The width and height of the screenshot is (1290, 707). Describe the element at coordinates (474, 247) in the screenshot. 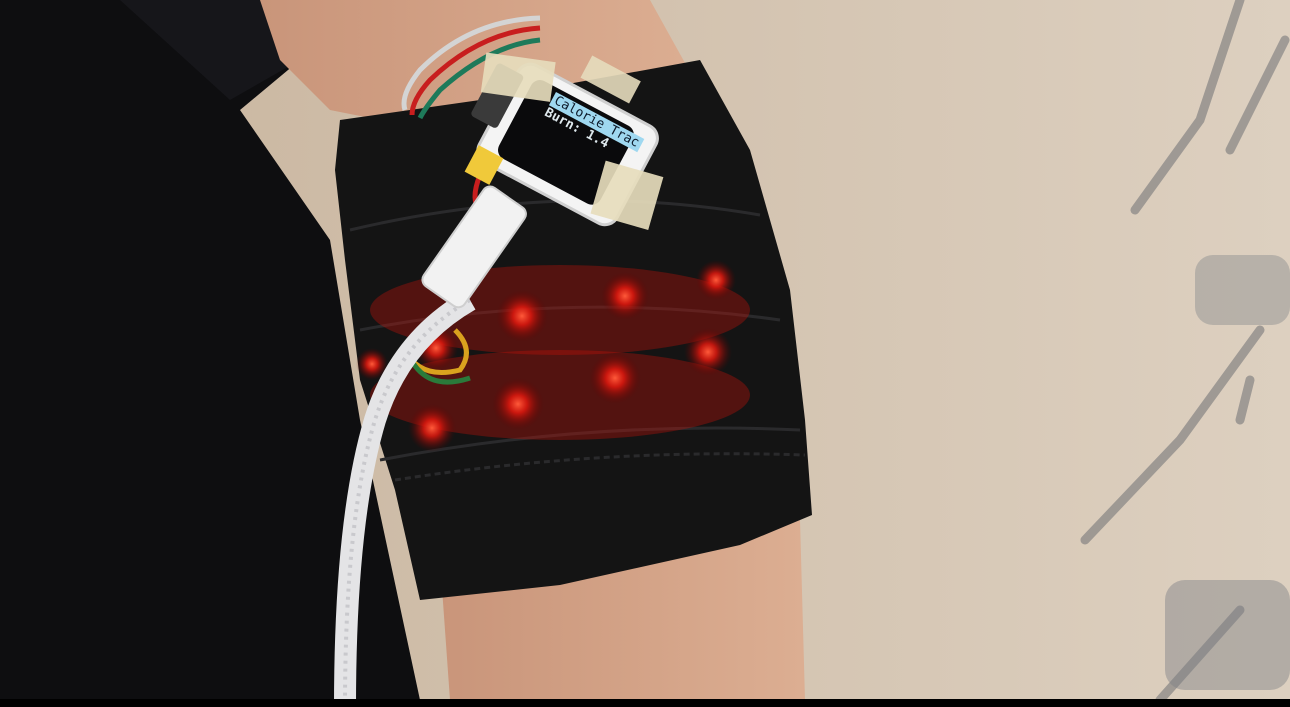

I see `usb-connector` at that location.